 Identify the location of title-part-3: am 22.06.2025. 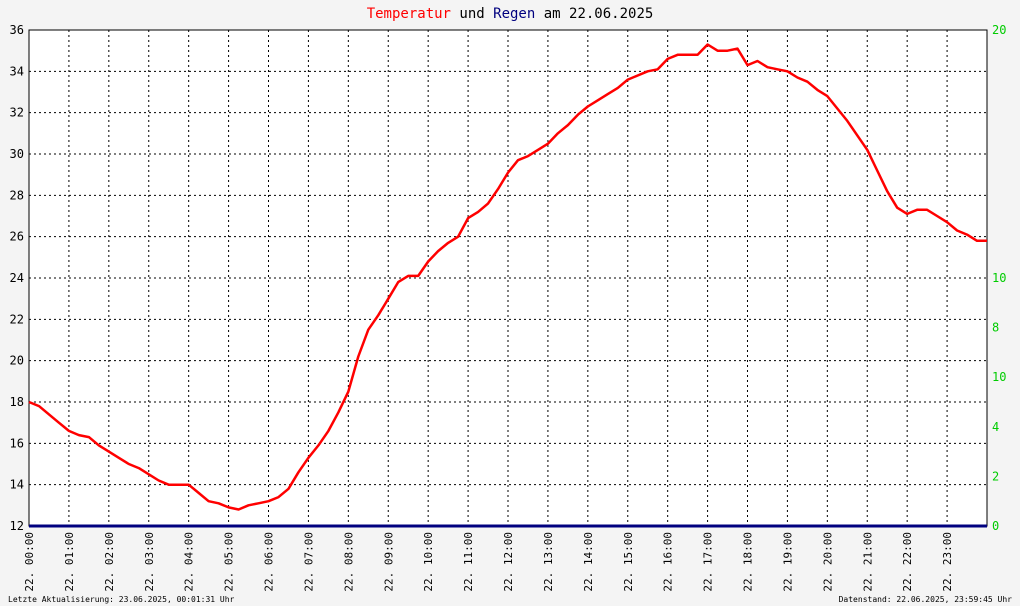
(594, 14).